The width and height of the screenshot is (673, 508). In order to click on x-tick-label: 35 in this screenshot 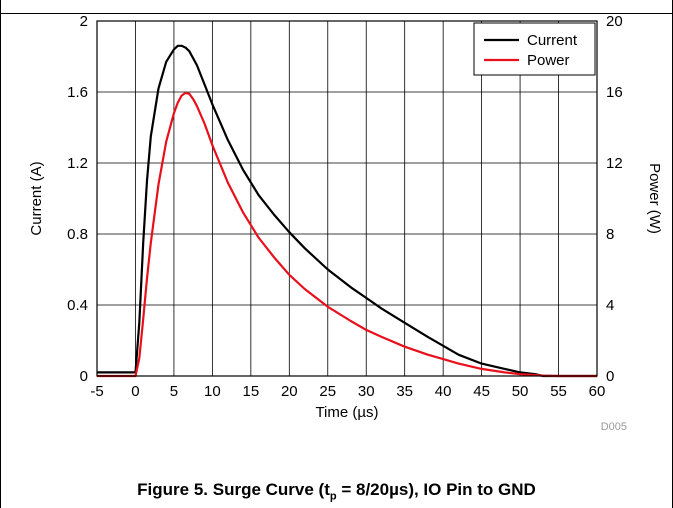, I will do `click(404, 391)`.